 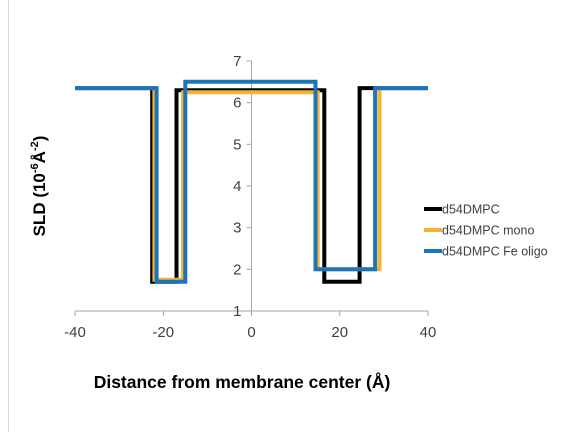 What do you see at coordinates (39, 157) in the screenshot?
I see `y-axis-title-part: Å` at bounding box center [39, 157].